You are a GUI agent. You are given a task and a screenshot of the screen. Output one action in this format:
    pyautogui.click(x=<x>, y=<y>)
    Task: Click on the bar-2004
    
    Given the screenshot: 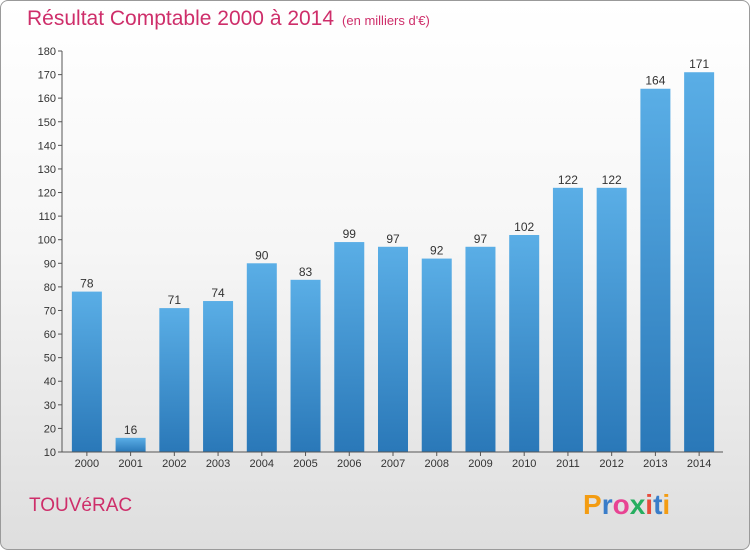 What is the action you would take?
    pyautogui.click(x=261, y=357)
    